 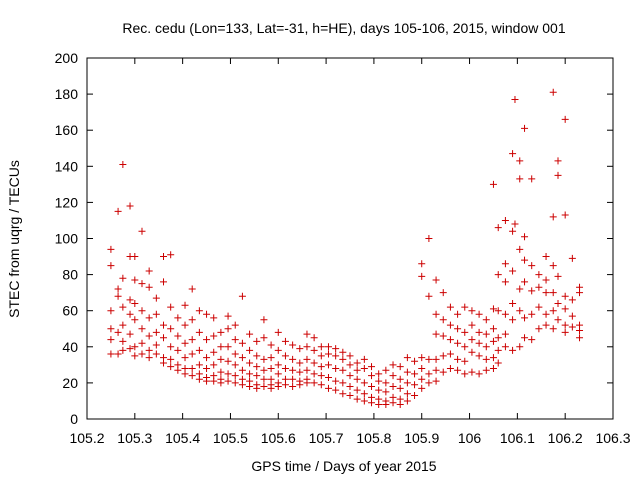 I want to click on y-tick-label: 40, so click(x=70, y=347).